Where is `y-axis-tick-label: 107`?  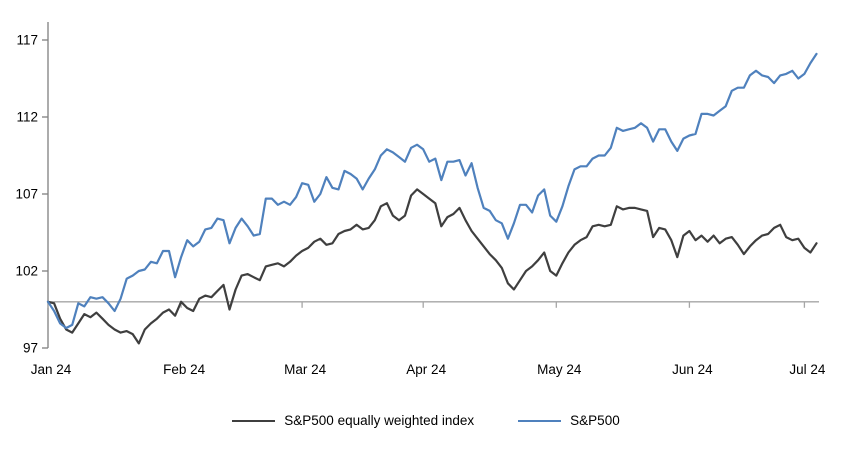
y-axis-tick-label: 107 is located at coordinates (26, 194).